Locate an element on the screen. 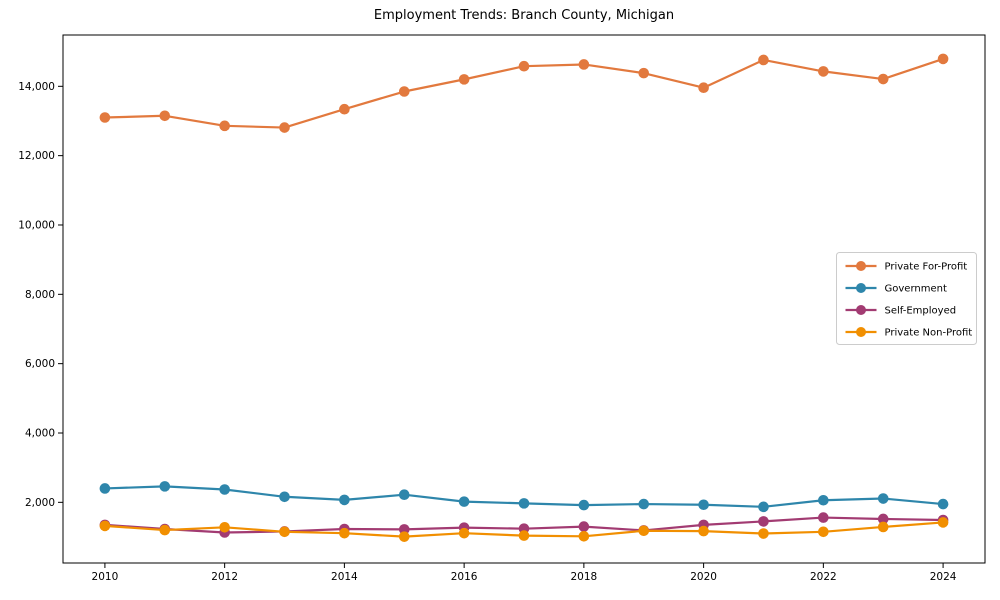  x-tick-label: 2022 is located at coordinates (823, 577).